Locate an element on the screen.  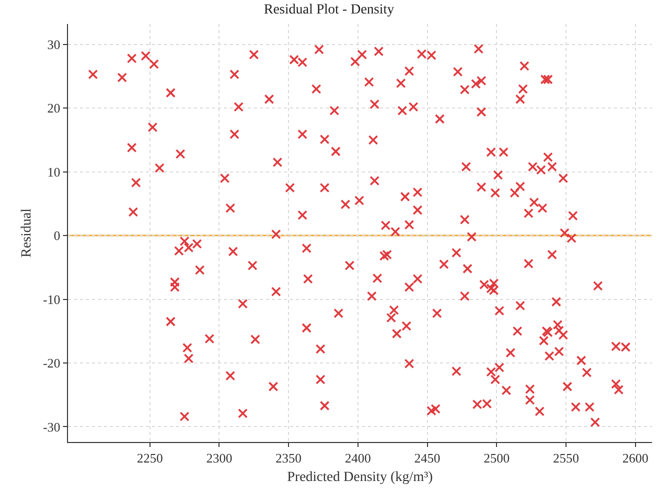
x-tick-label: 2550 is located at coordinates (566, 458).